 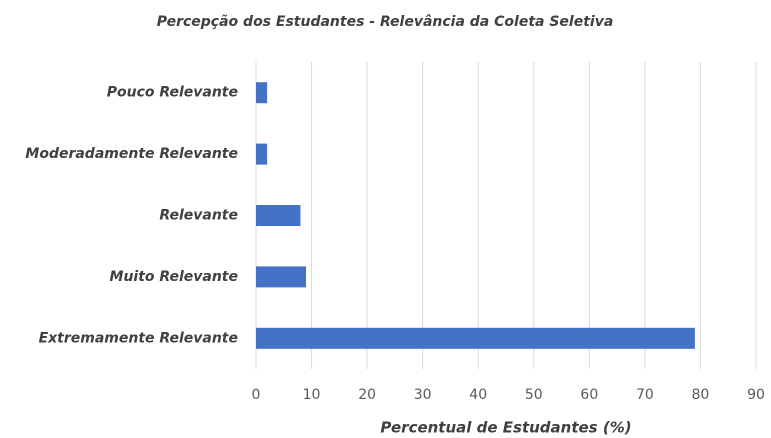 I want to click on x-tick-label: 50, so click(x=534, y=395).